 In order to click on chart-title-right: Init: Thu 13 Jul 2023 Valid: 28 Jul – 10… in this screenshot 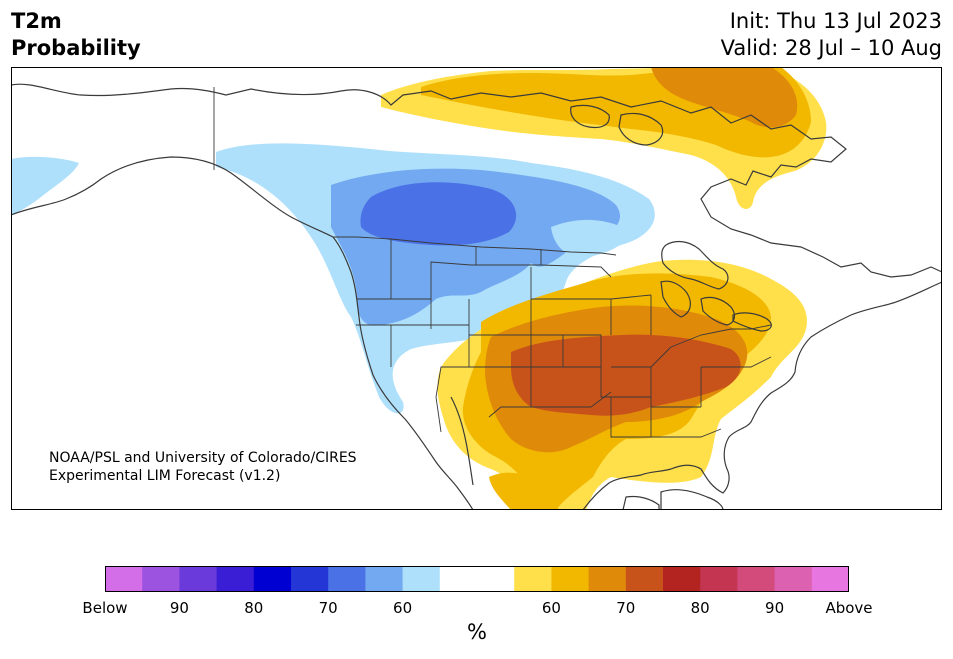, I will do `click(831, 35)`.